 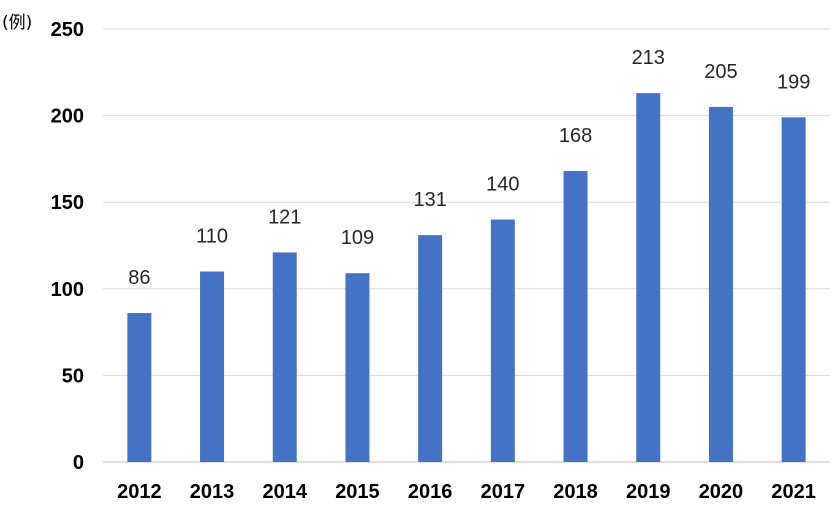 I want to click on x-axis-tick-labels: 2012 2013 2014 2015 2016 2017 2018 2019 2020 2021, so click(x=466, y=492).